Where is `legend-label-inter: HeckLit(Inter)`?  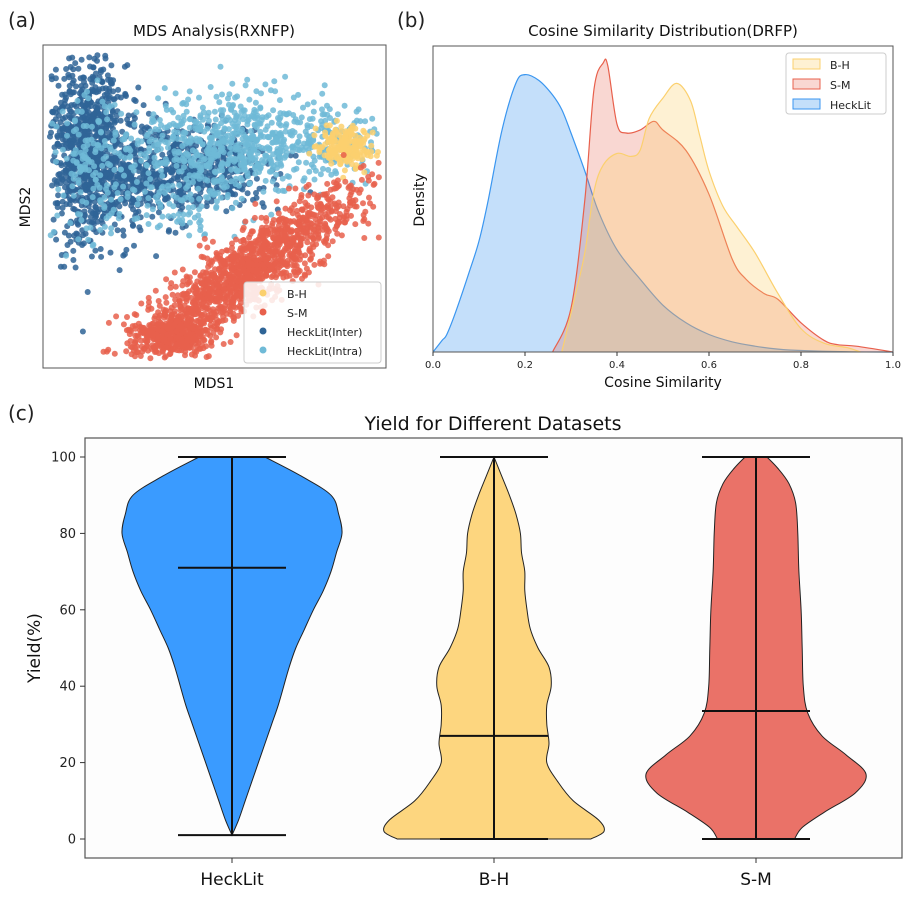
legend-label-inter: HeckLit(Inter) is located at coordinates (324, 332).